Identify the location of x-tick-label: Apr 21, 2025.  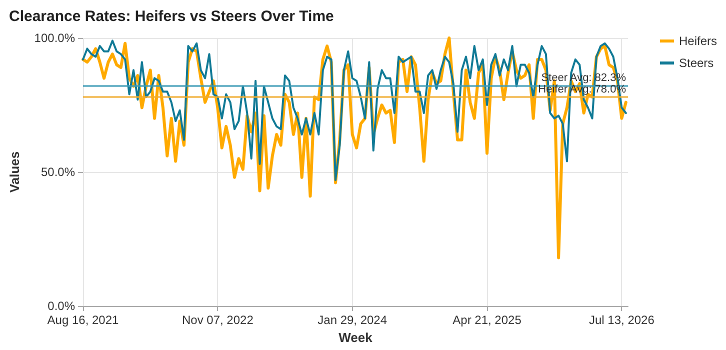
(487, 320).